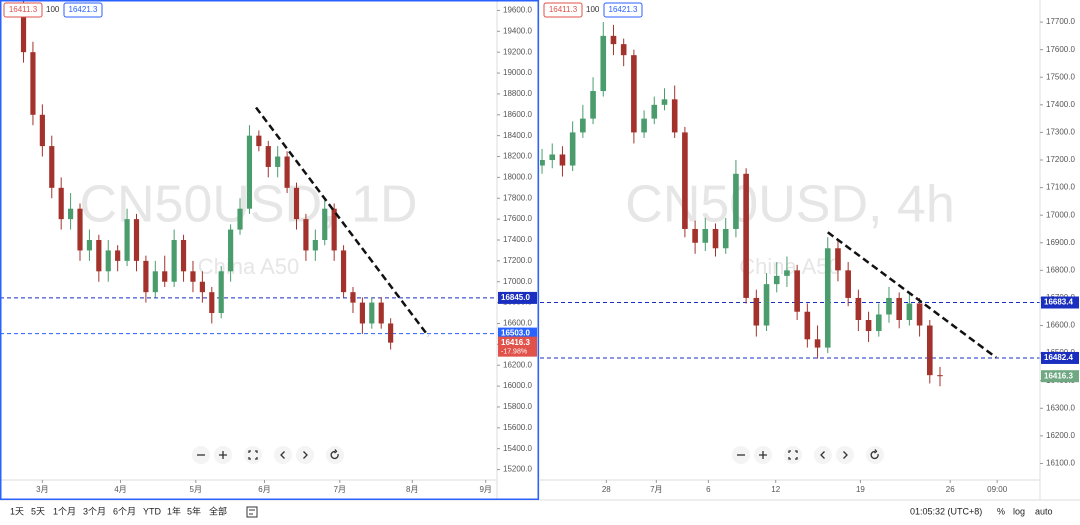 Image resolution: width=1080 pixels, height=525 pixels. What do you see at coordinates (563, 9) in the screenshot?
I see `header-value: 16411.3` at bounding box center [563, 9].